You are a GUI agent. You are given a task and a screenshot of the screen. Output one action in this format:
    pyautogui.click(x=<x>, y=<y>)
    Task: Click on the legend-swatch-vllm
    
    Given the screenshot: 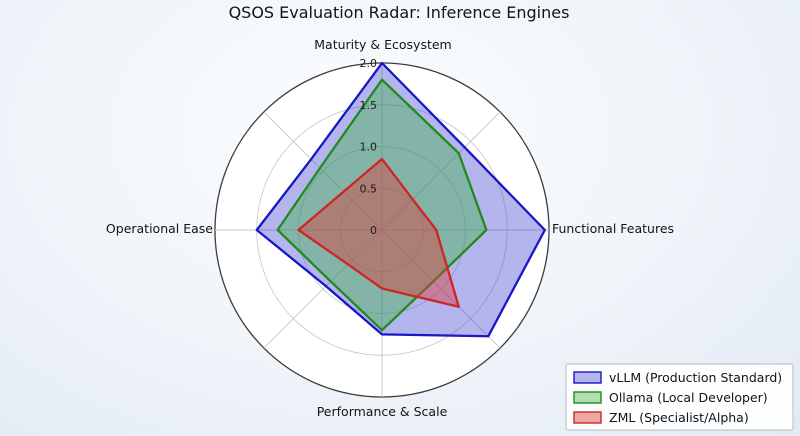 What is the action you would take?
    pyautogui.click(x=587, y=377)
    